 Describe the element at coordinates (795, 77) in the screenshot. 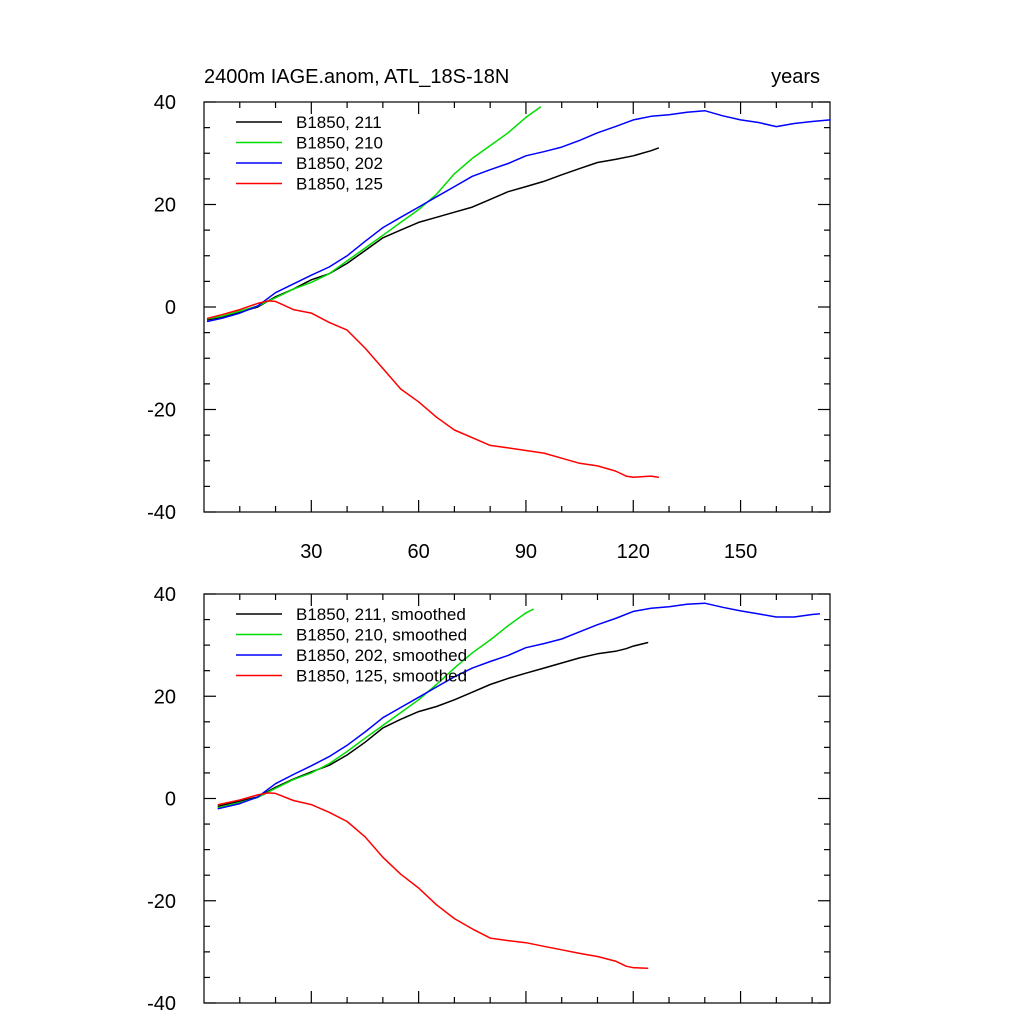

I see `chart-title-units: years` at that location.